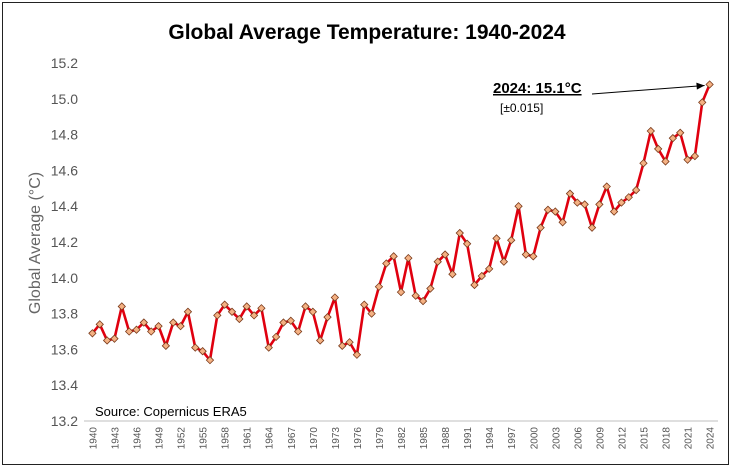  Describe the element at coordinates (537, 88) in the screenshot. I see `annotation-label: 2024: 15.1°C` at that location.